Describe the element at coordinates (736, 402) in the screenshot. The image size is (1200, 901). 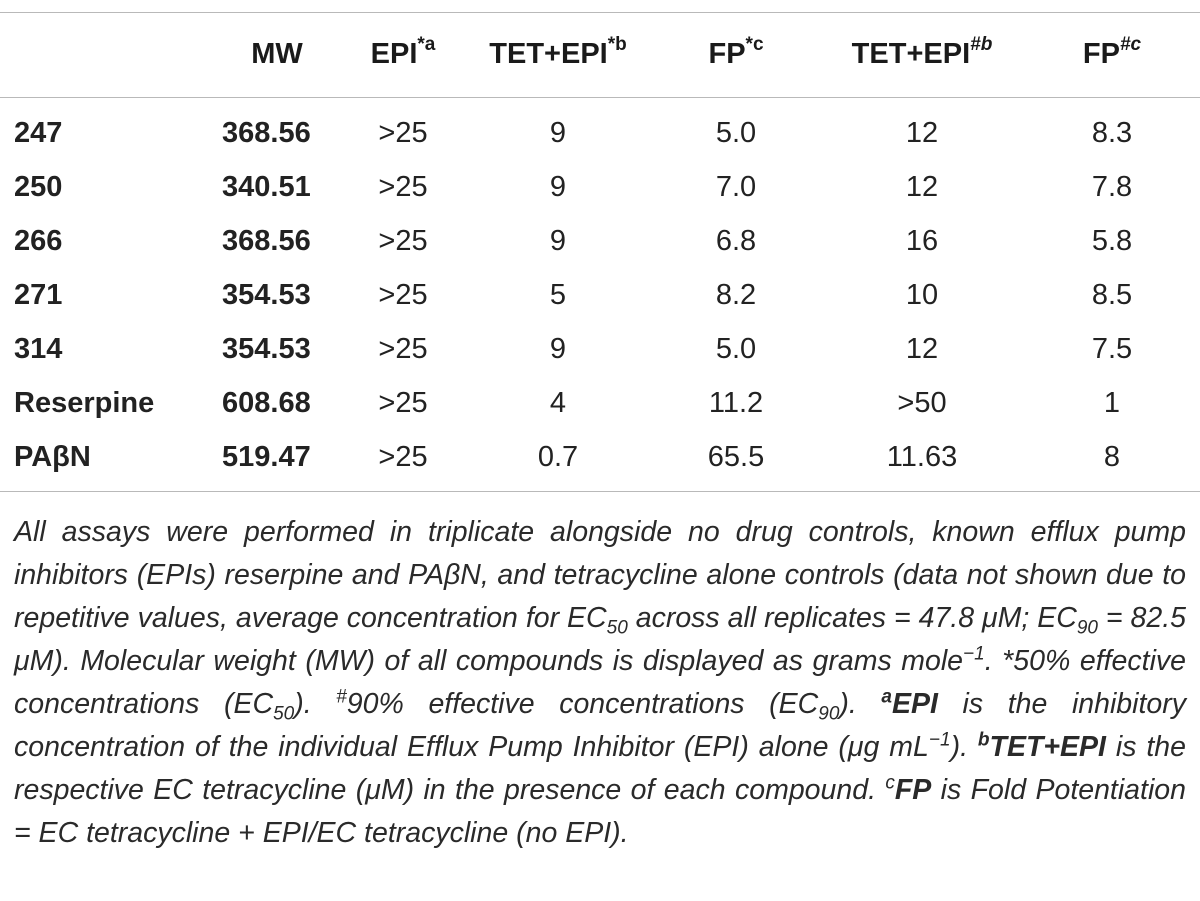
I see `row-fp-50: 11.2` at that location.